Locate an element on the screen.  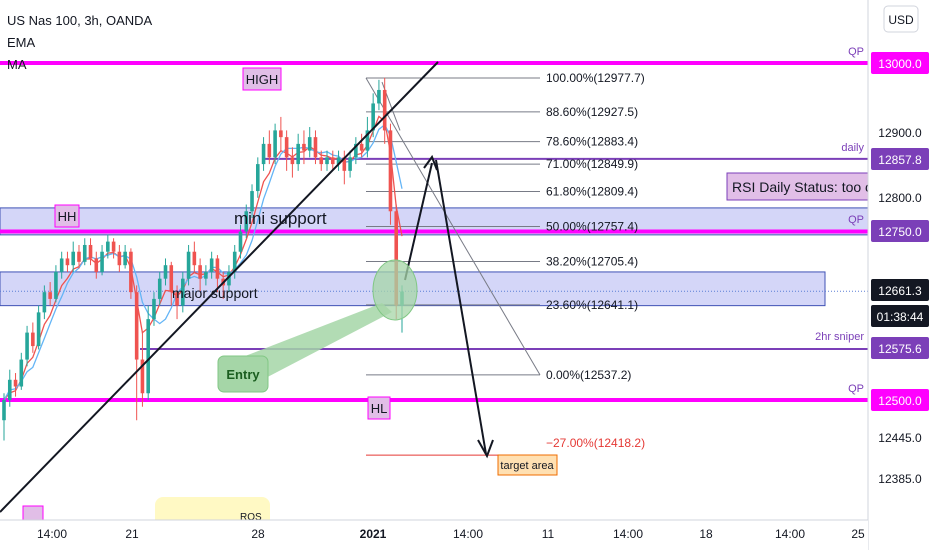
fib-label-6: 38.20%(12705.4) is located at coordinates (592, 262).